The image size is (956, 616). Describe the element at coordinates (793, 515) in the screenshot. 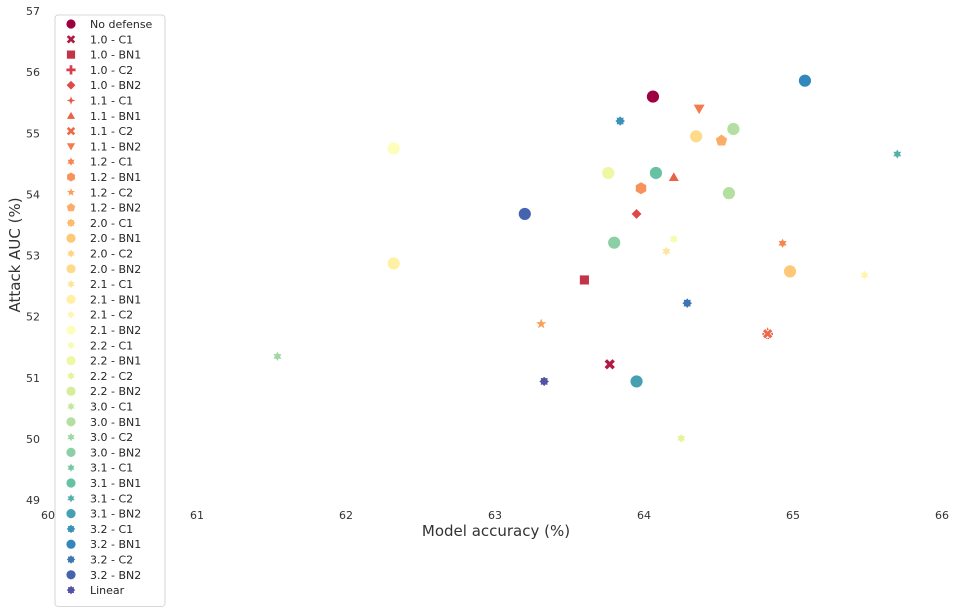

I see `x-tick-label: 65` at that location.